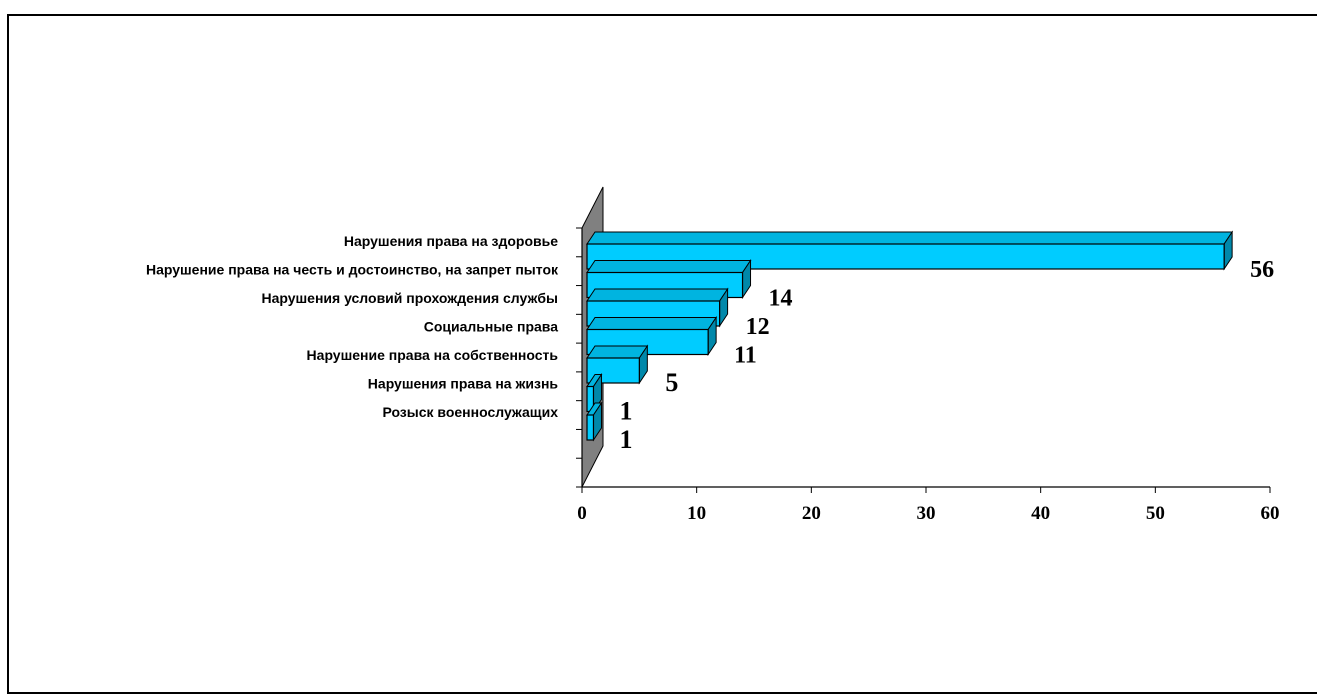 The height and width of the screenshot is (694, 1317). I want to click on data-label: 56, so click(1262, 270).